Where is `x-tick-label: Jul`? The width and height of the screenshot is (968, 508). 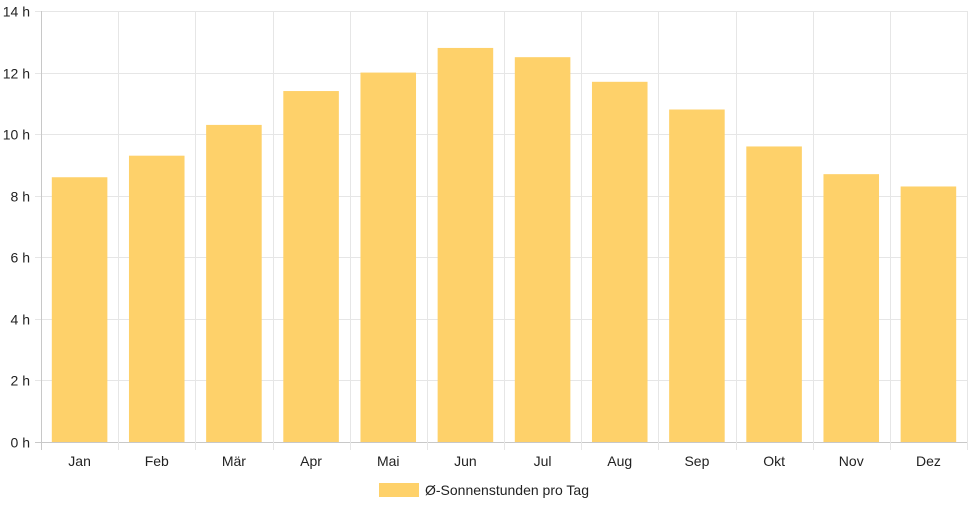 x-tick-label: Jul is located at coordinates (543, 461).